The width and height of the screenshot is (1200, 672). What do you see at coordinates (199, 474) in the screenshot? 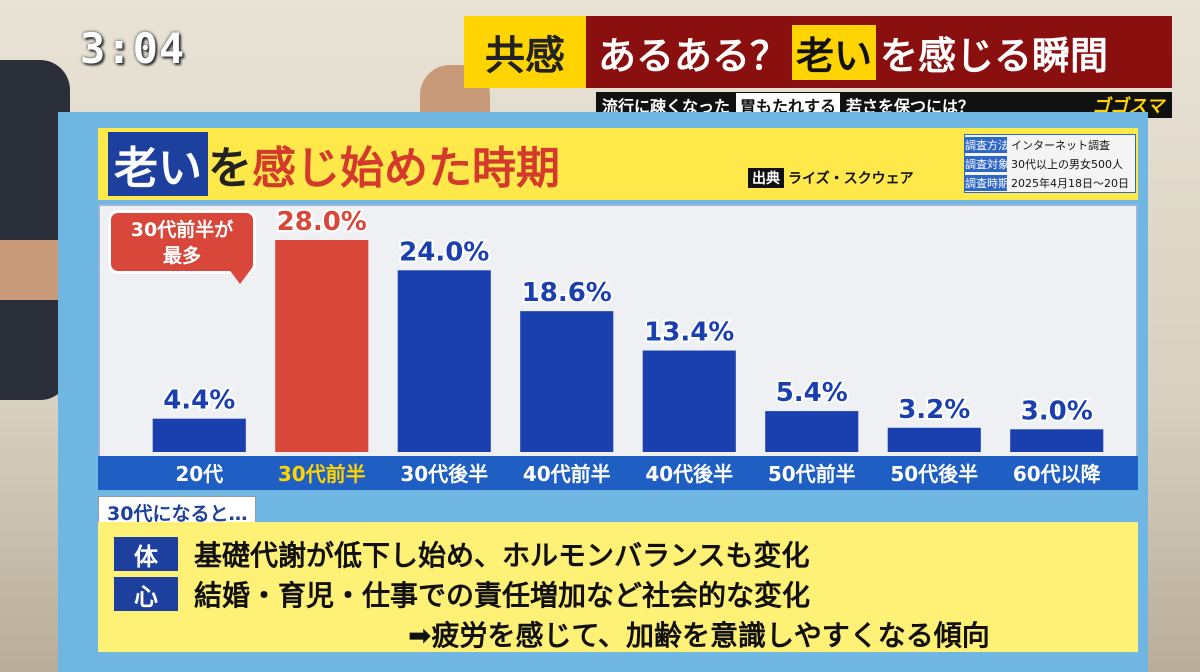
I see `x-tick-label: 20代` at bounding box center [199, 474].